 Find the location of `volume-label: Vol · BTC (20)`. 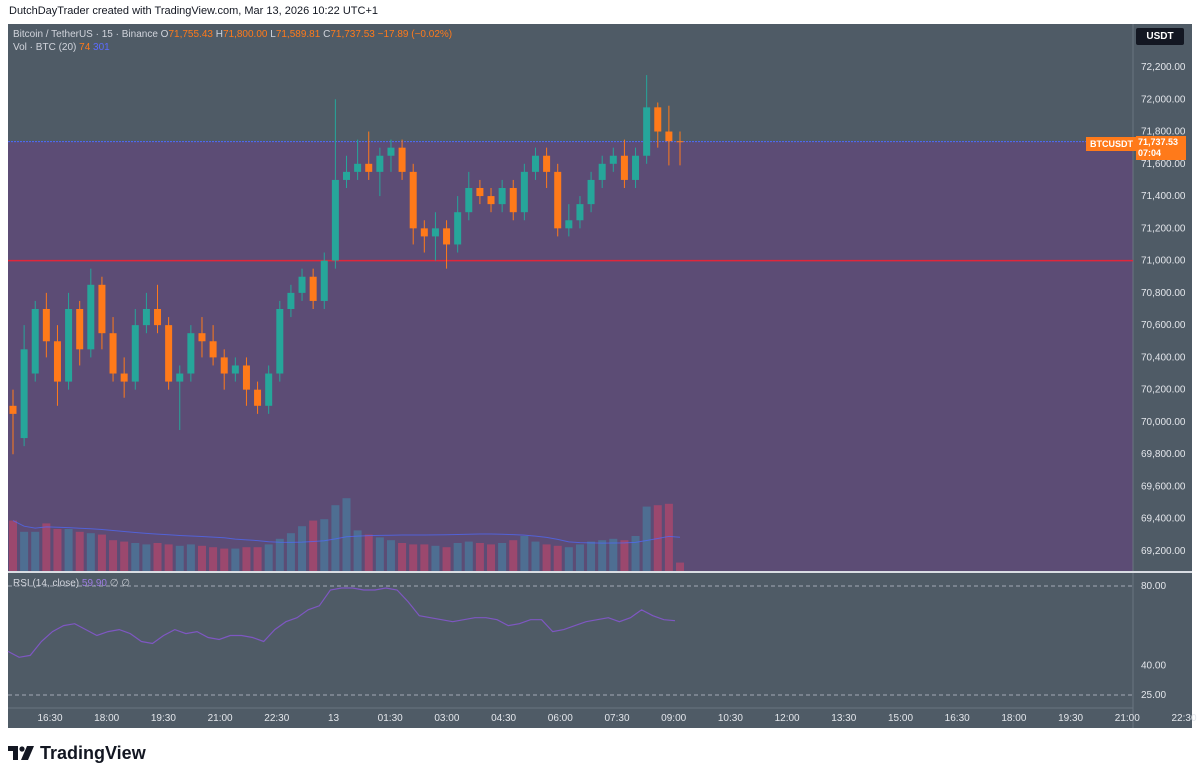

volume-label: Vol · BTC (20) is located at coordinates (45, 47).